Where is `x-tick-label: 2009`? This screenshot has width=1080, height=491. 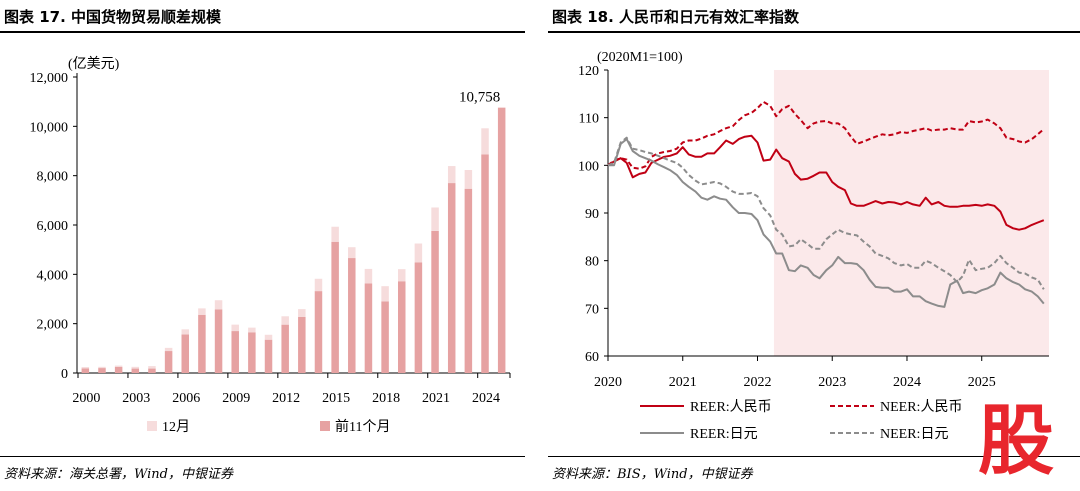
x-tick-label: 2009 is located at coordinates (236, 398).